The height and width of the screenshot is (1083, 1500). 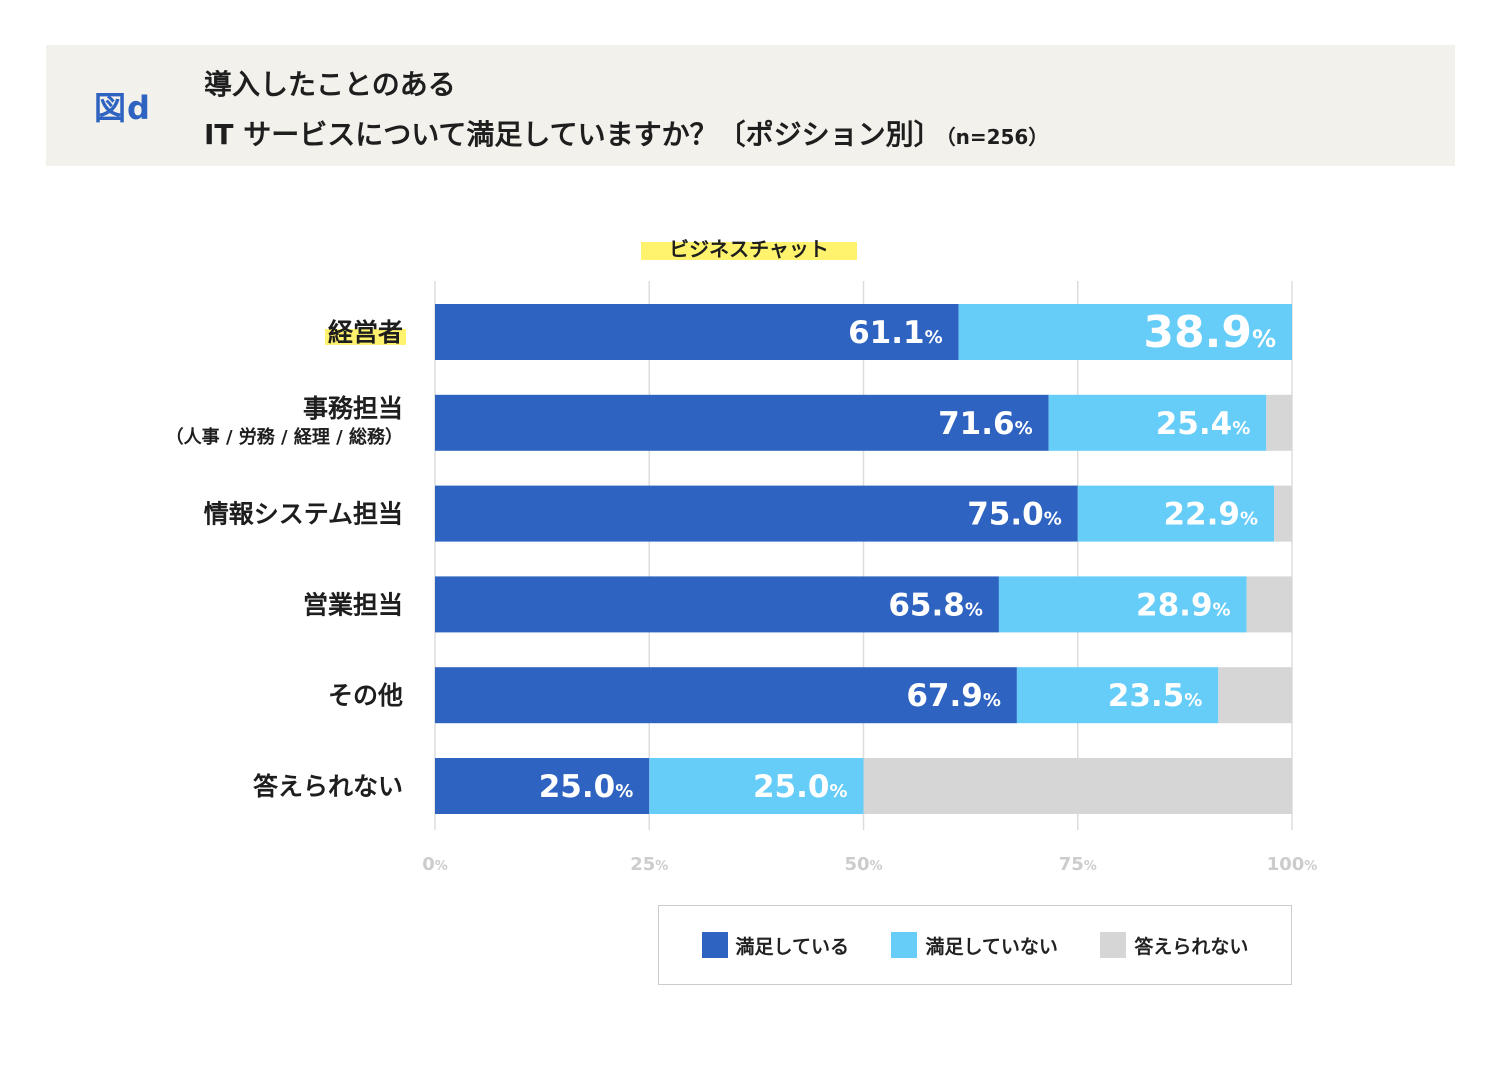 I want to click on data-label-unsatisfied-3: 28.9%, so click(x=1183, y=605).